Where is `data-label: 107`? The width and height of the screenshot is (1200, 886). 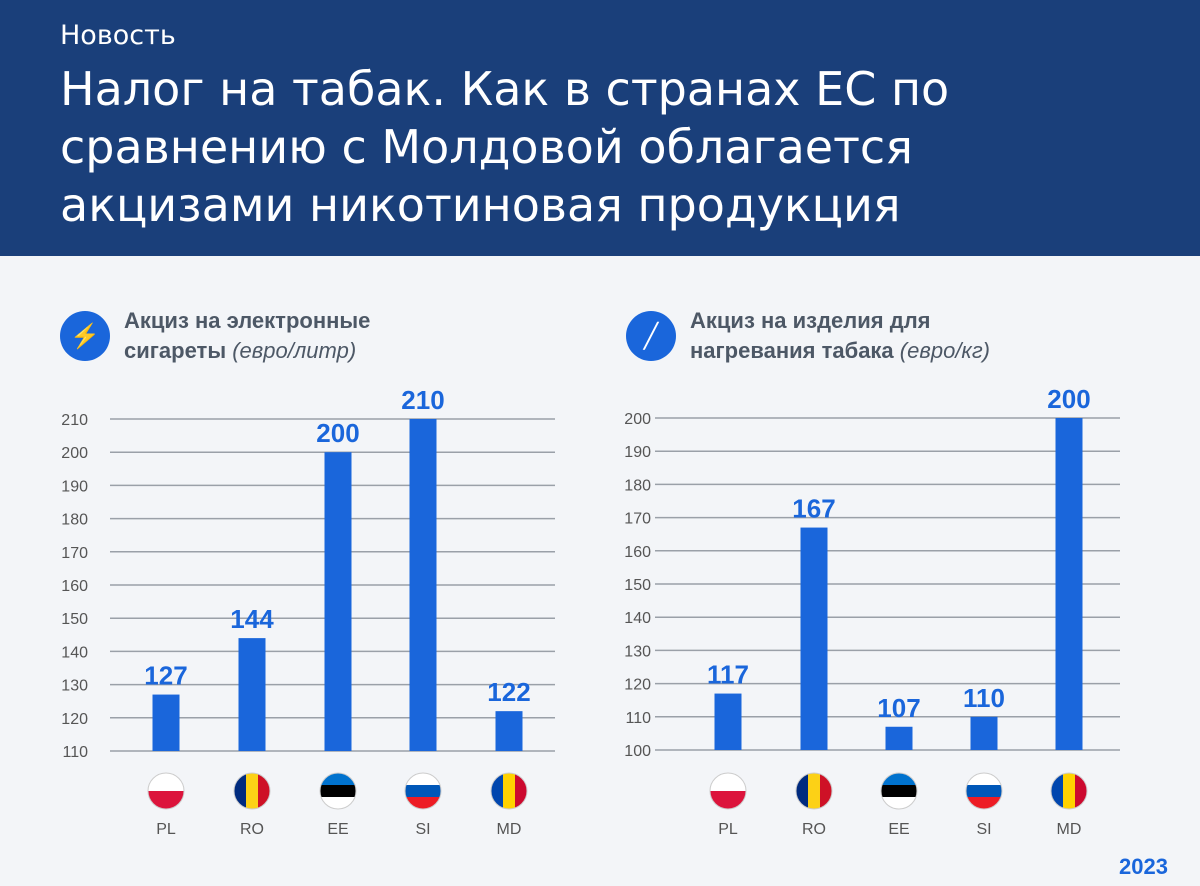 data-label: 107 is located at coordinates (898, 708).